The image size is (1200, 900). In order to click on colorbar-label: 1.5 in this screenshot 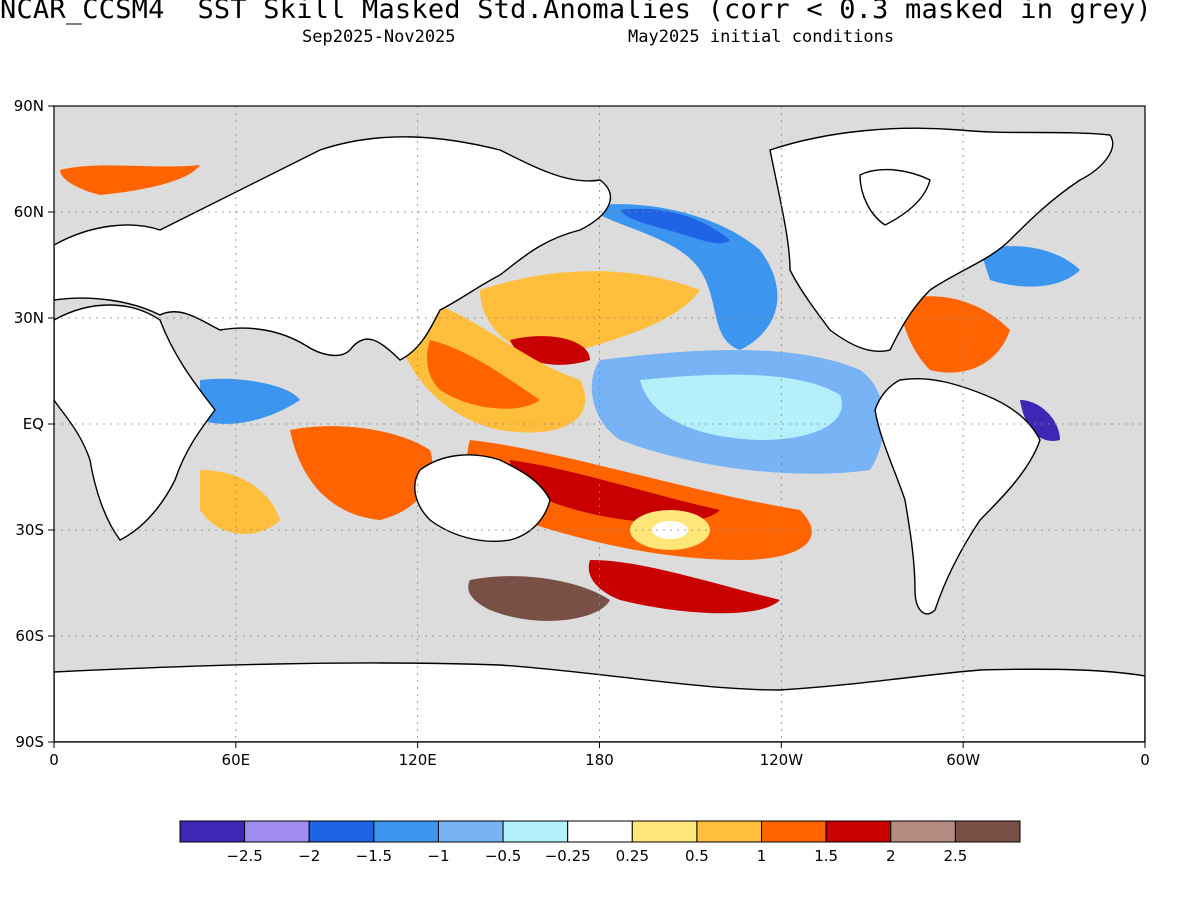, I will do `click(826, 856)`.